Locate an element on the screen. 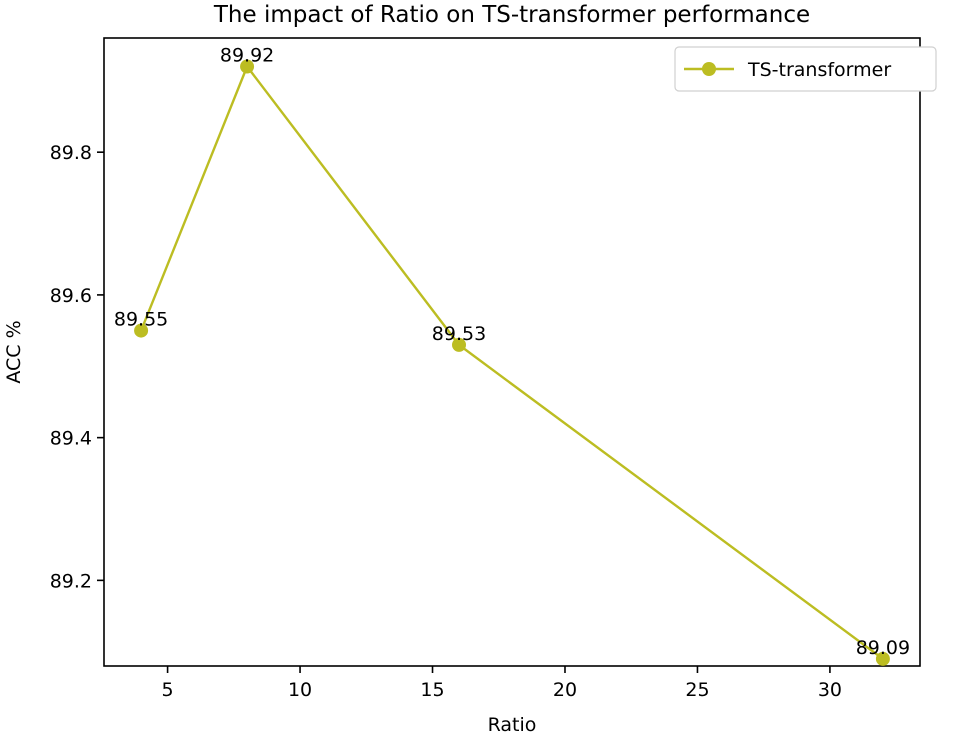  y-tick-label: 89.4 is located at coordinates (71, 439).